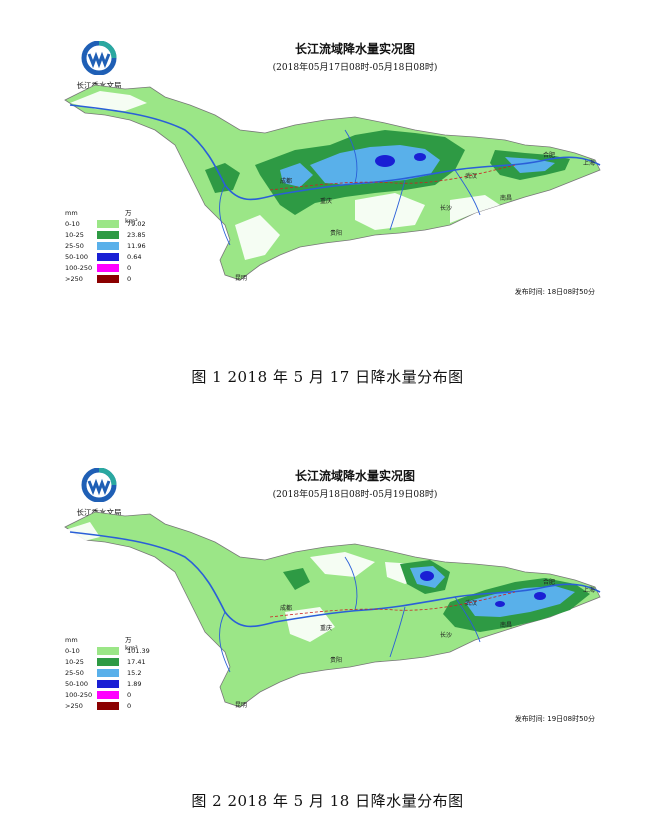 The image size is (655, 826). I want to click on figure-caption: 图 1 2018 年 5 月 17 日降水量分布图, so click(327, 377).